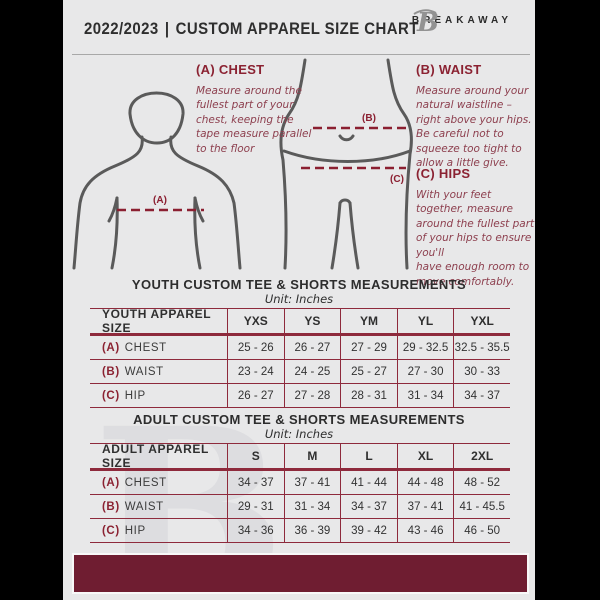 This screenshot has width=600, height=600. What do you see at coordinates (255, 371) in the screenshot?
I see `measurement-value-cell: 23 - 24` at bounding box center [255, 371].